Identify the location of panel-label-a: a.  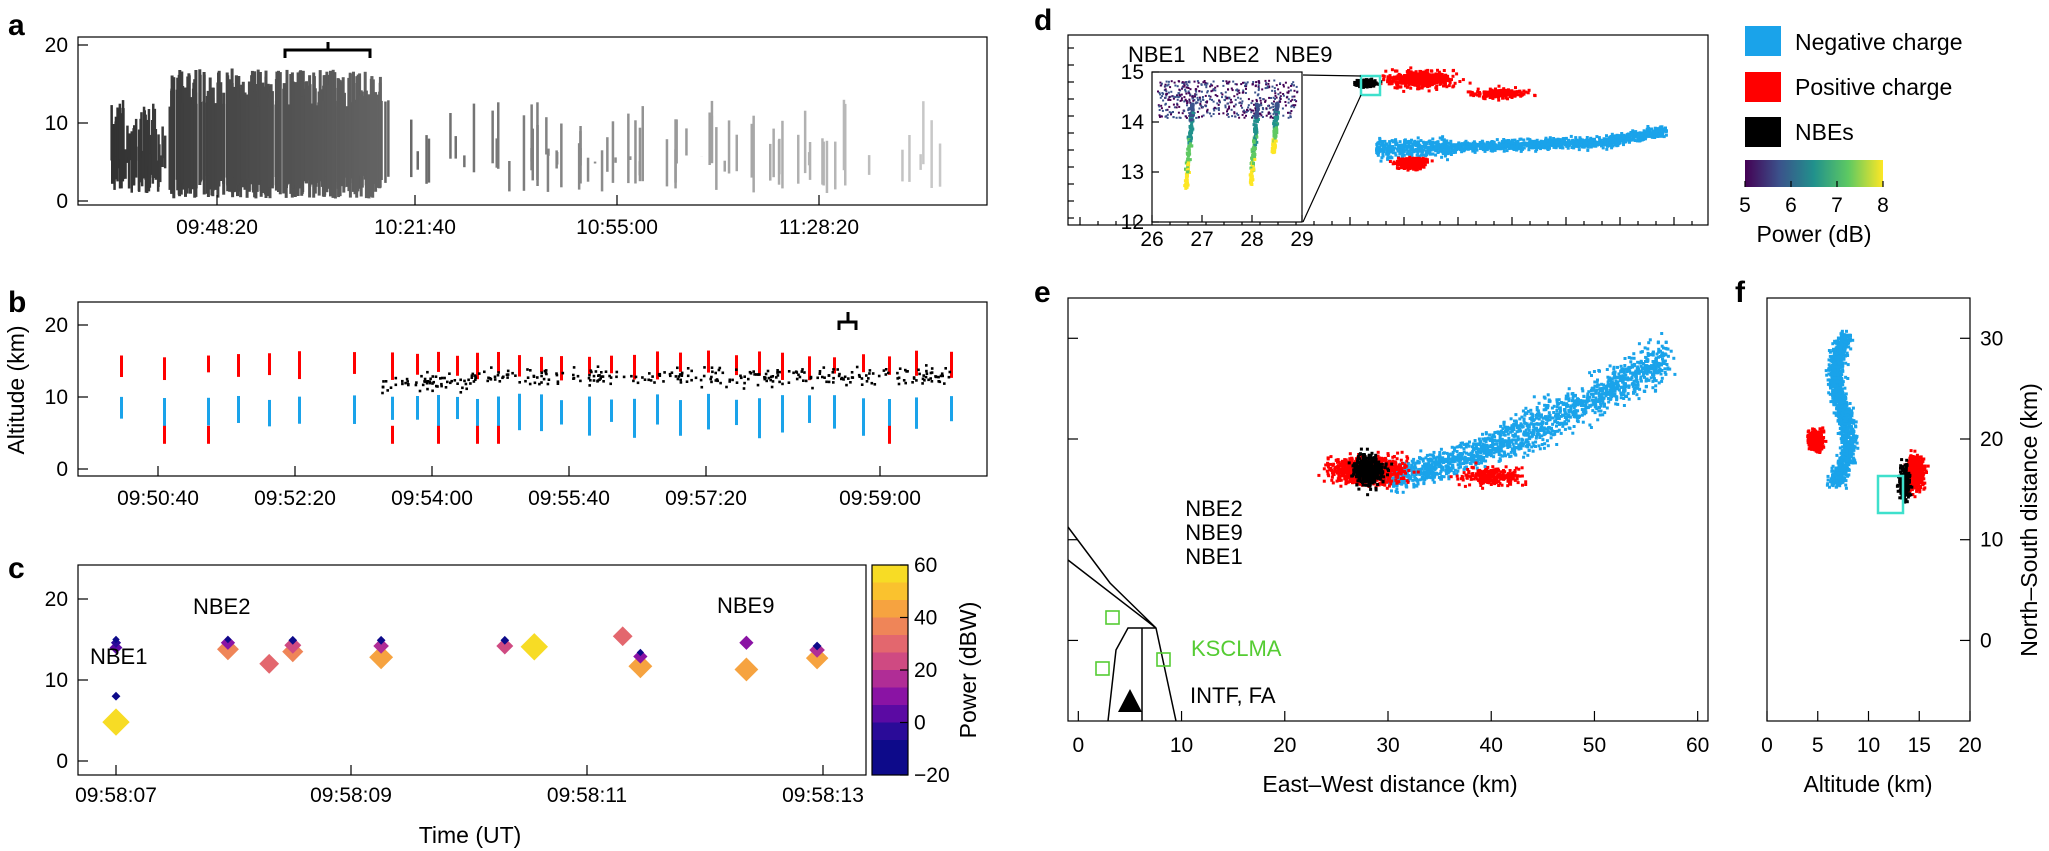
(16, 25).